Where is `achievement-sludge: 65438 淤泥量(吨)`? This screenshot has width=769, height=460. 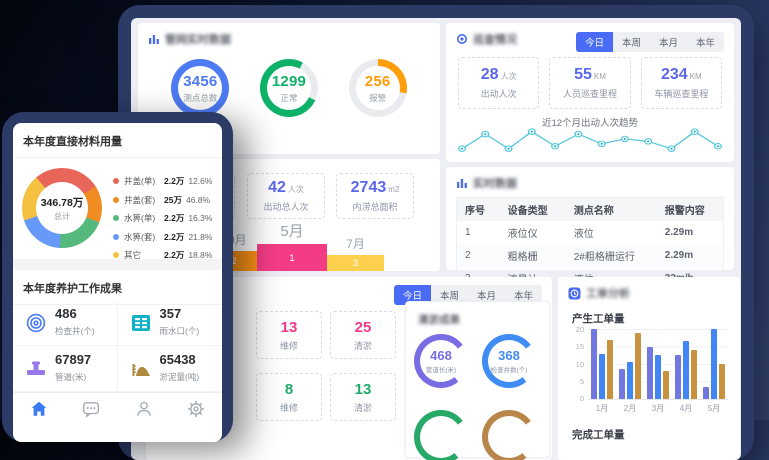
achievement-sludge: 65438 淤泥量(吨) is located at coordinates (169, 369).